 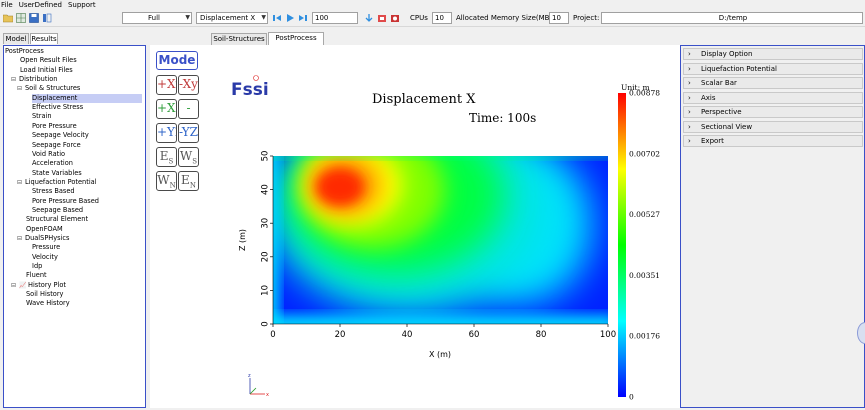 What do you see at coordinates (54, 125) in the screenshot?
I see `tree-item: Pore Pressure` at bounding box center [54, 125].